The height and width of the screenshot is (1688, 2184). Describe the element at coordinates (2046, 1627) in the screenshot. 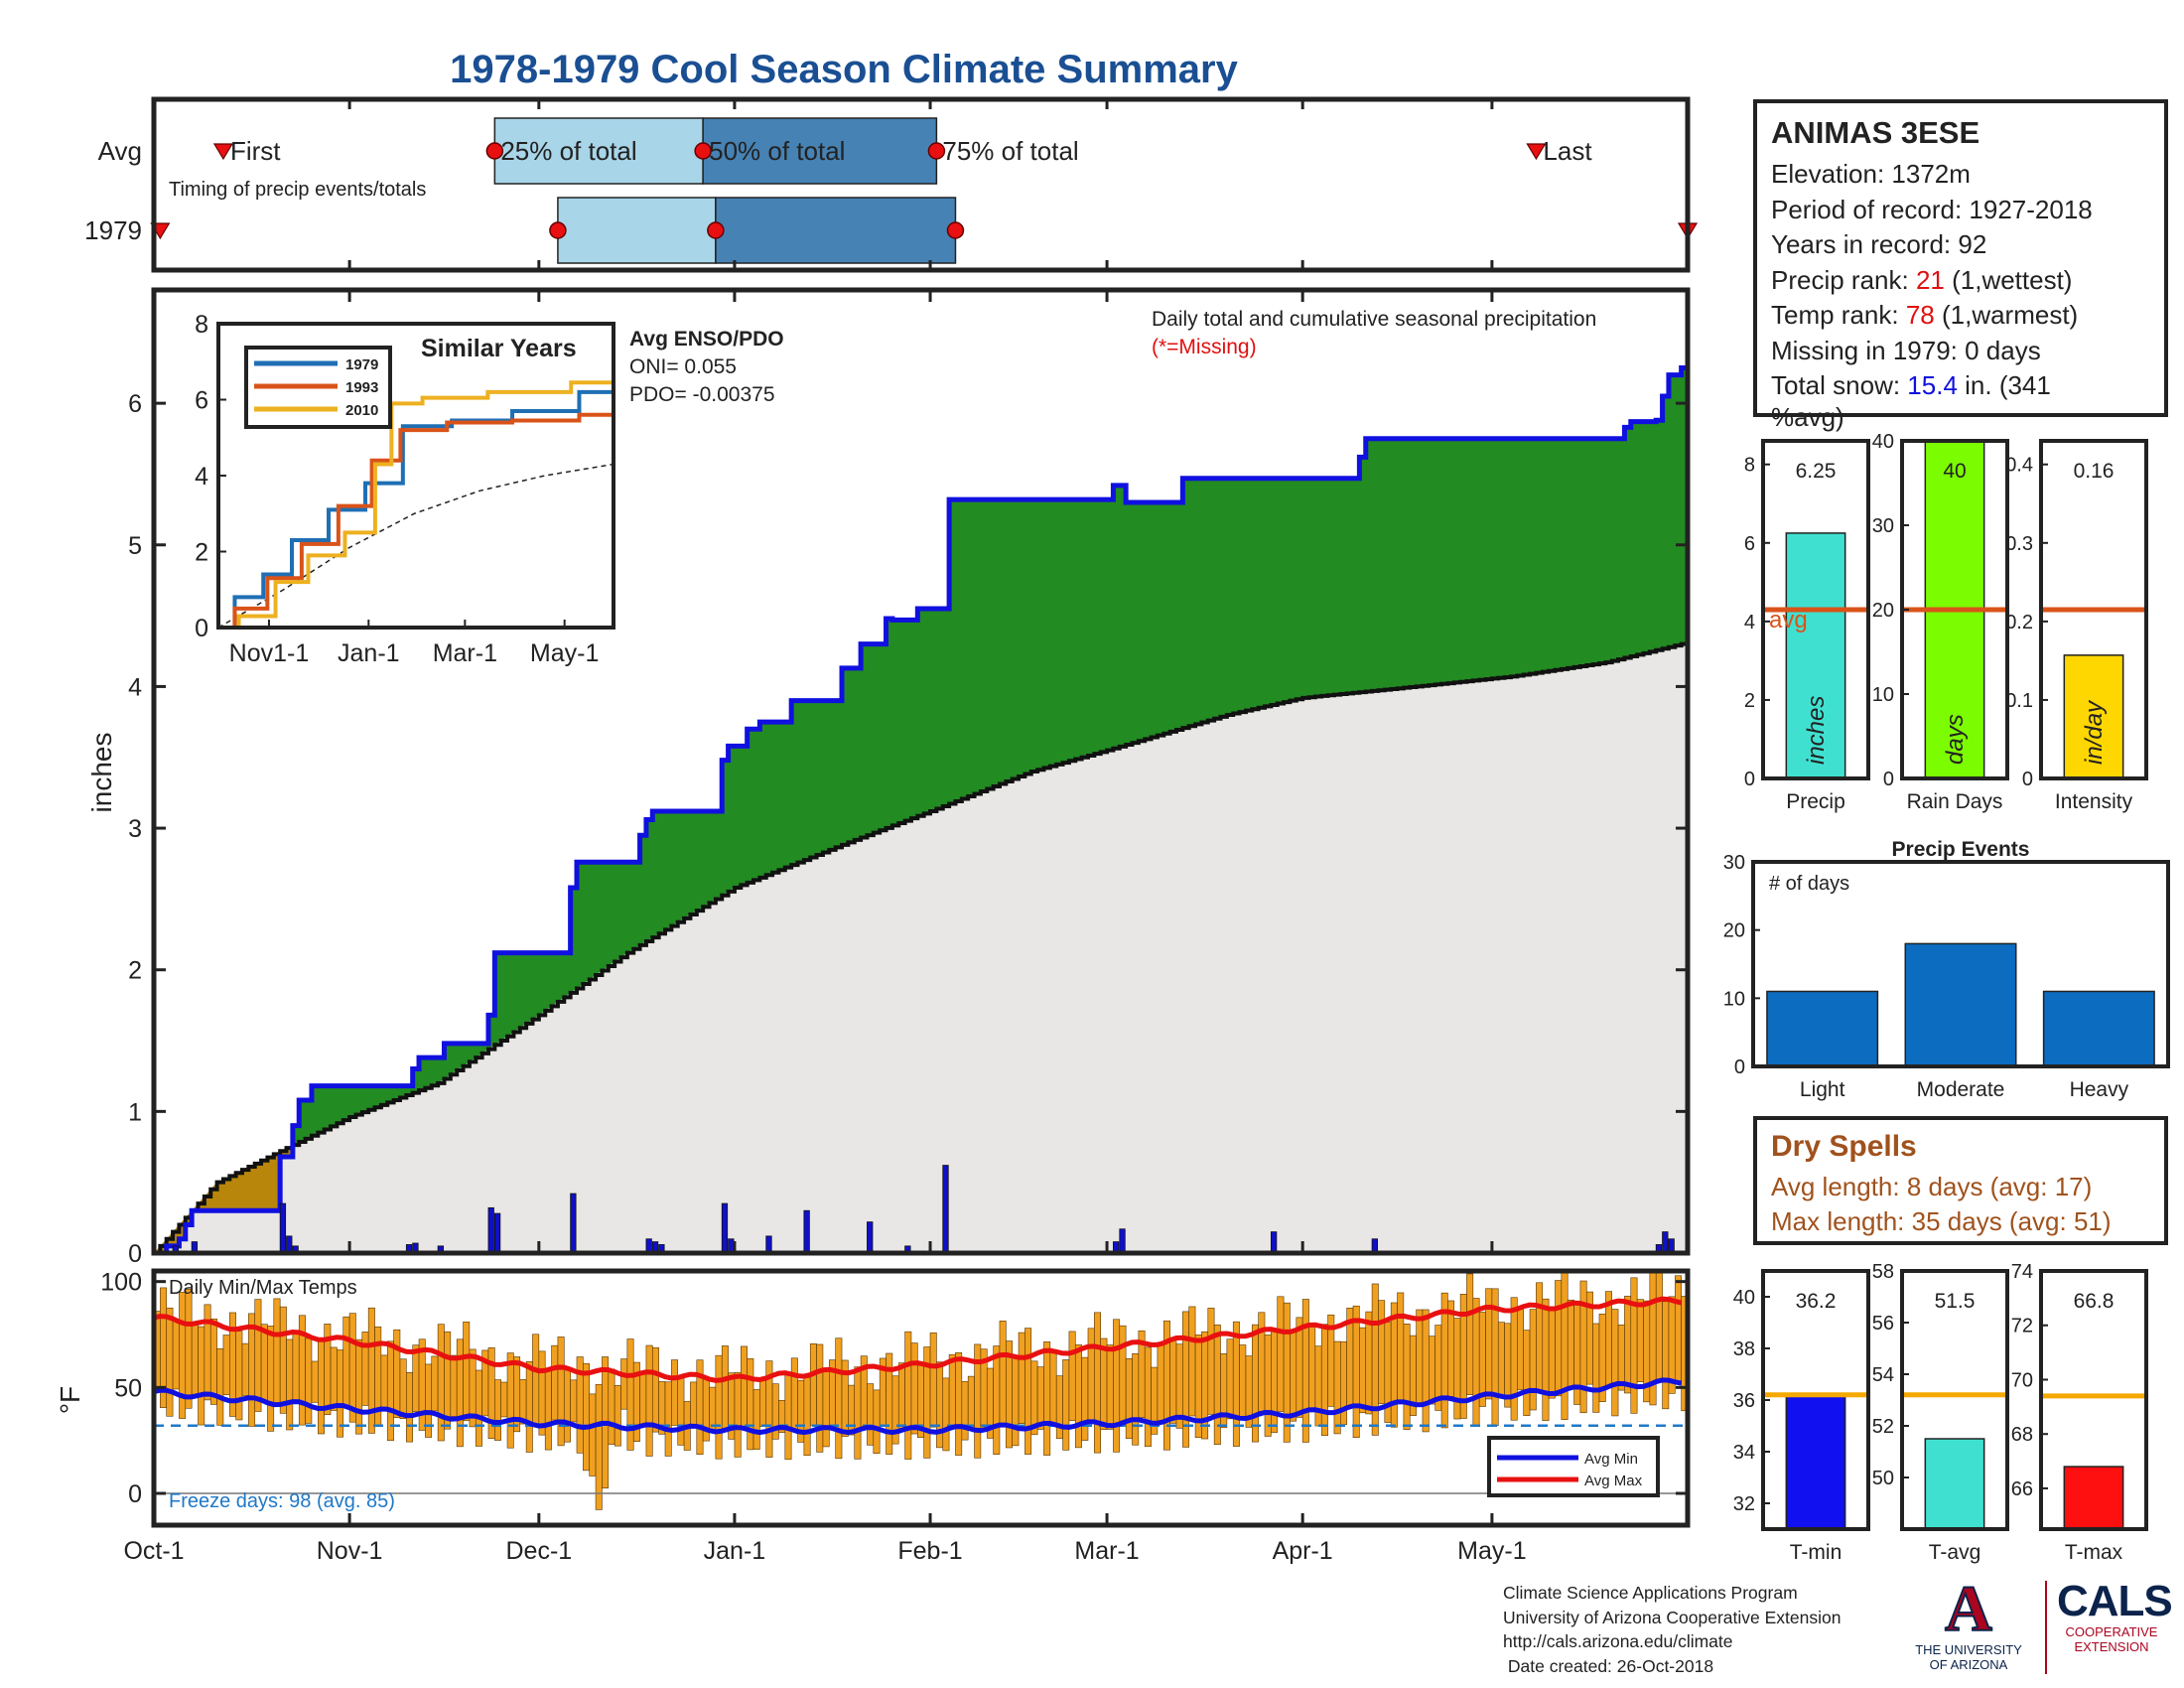

I see `logo-divider` at that location.